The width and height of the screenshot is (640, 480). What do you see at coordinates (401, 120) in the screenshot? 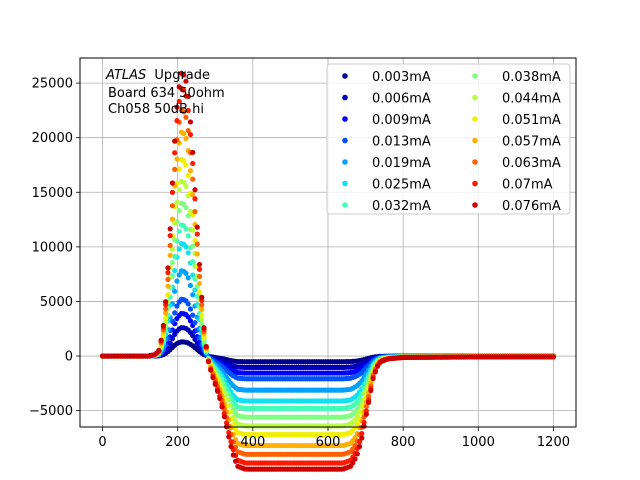
I see `legend-label: 0.009mA` at bounding box center [401, 120].